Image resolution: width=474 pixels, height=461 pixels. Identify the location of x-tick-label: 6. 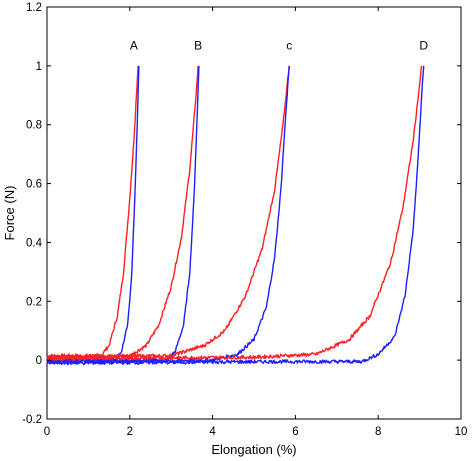
(295, 432).